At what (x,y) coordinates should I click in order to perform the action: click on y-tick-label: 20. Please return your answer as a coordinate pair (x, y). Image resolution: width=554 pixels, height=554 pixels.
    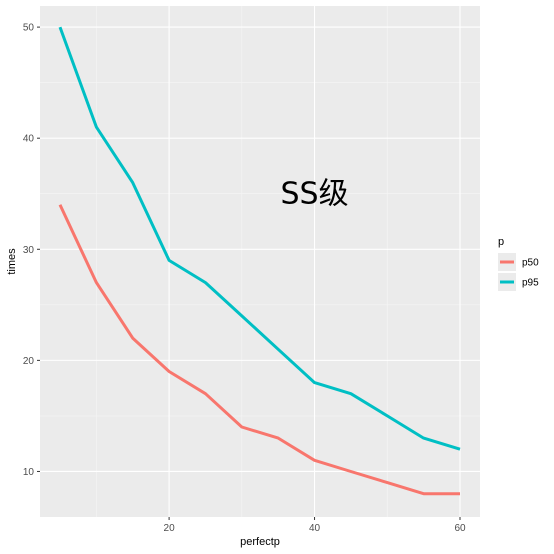
    Looking at the image, I should click on (29, 361).